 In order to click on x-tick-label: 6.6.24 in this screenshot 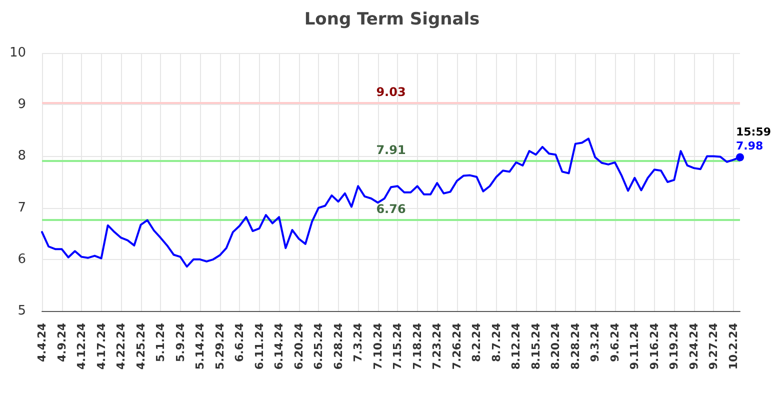, I will do `click(239, 342)`.